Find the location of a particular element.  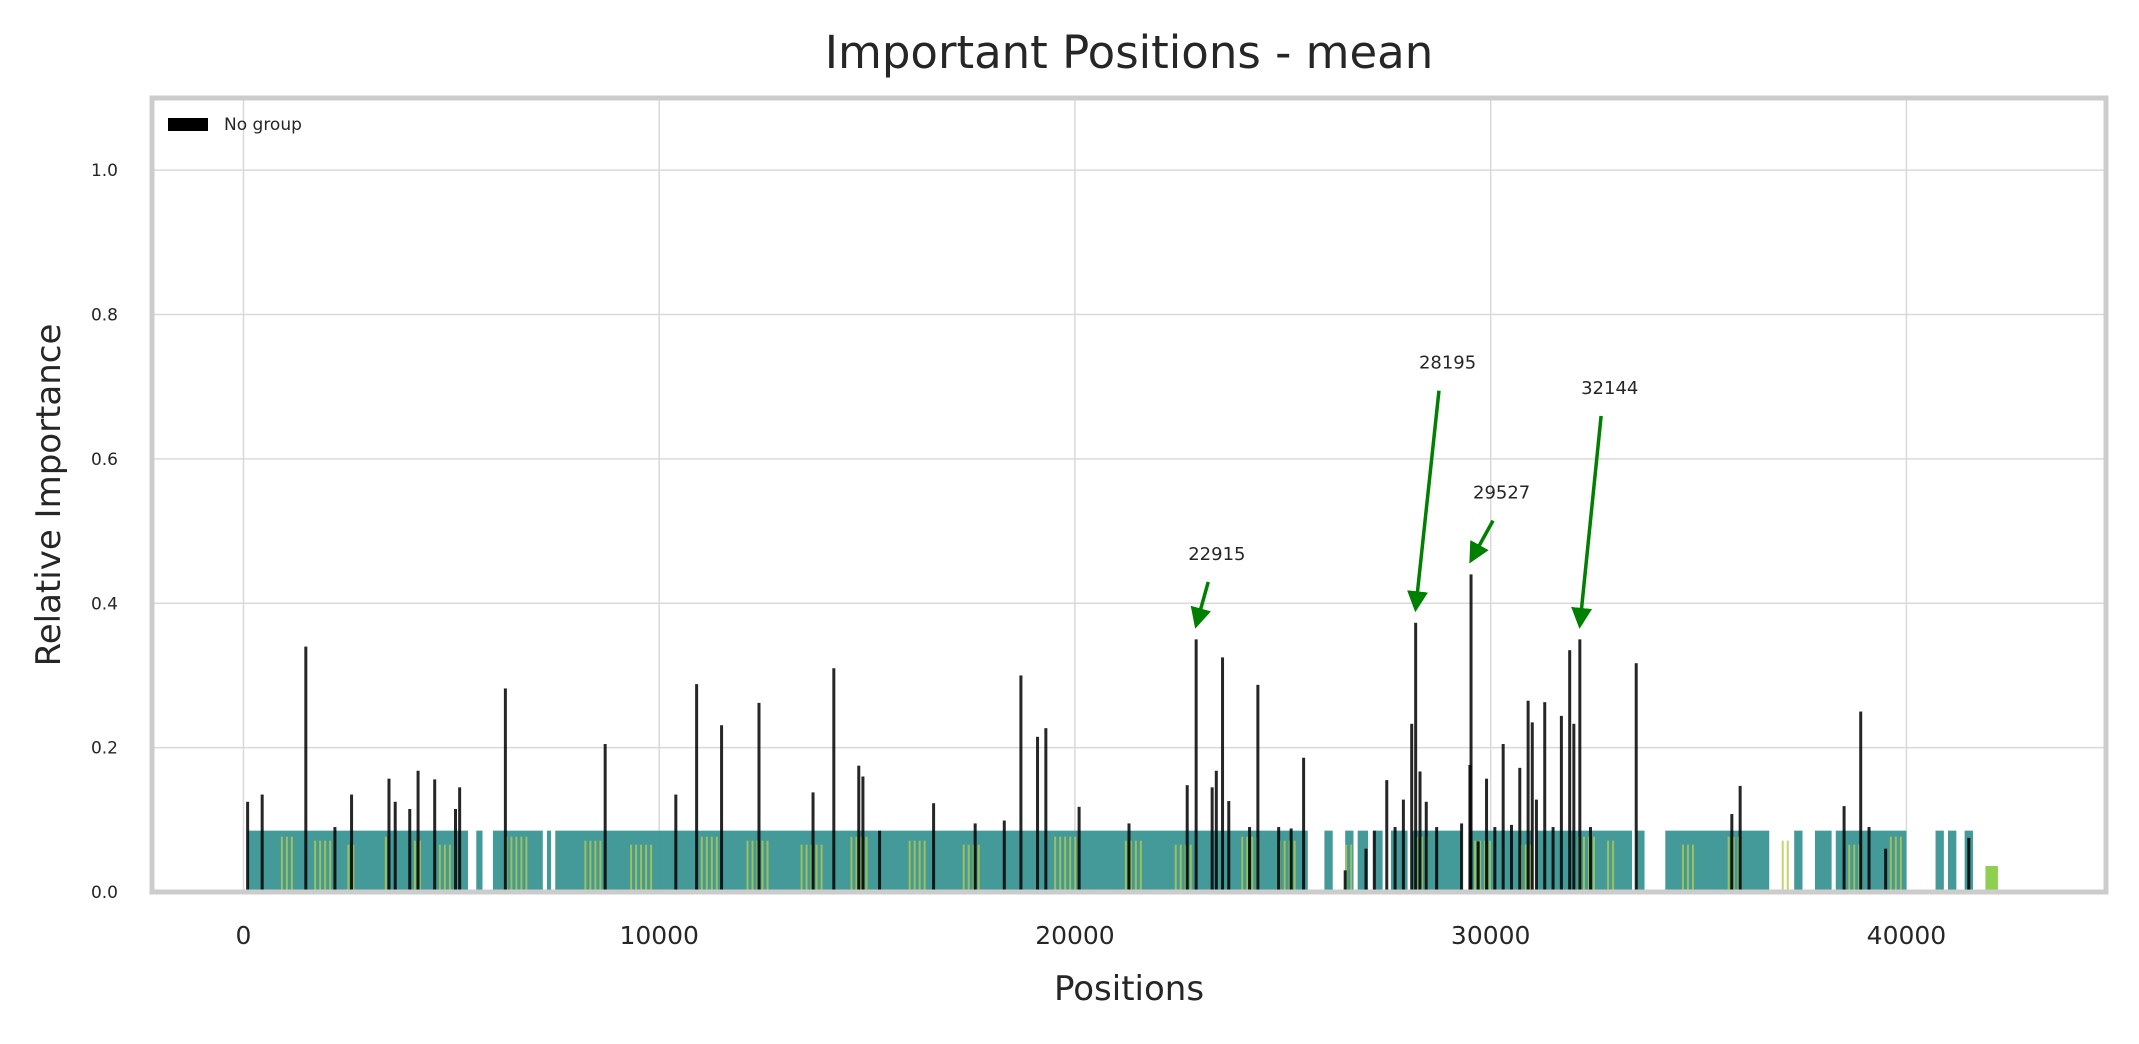

x-tick-label: 30000 is located at coordinates (1491, 935).